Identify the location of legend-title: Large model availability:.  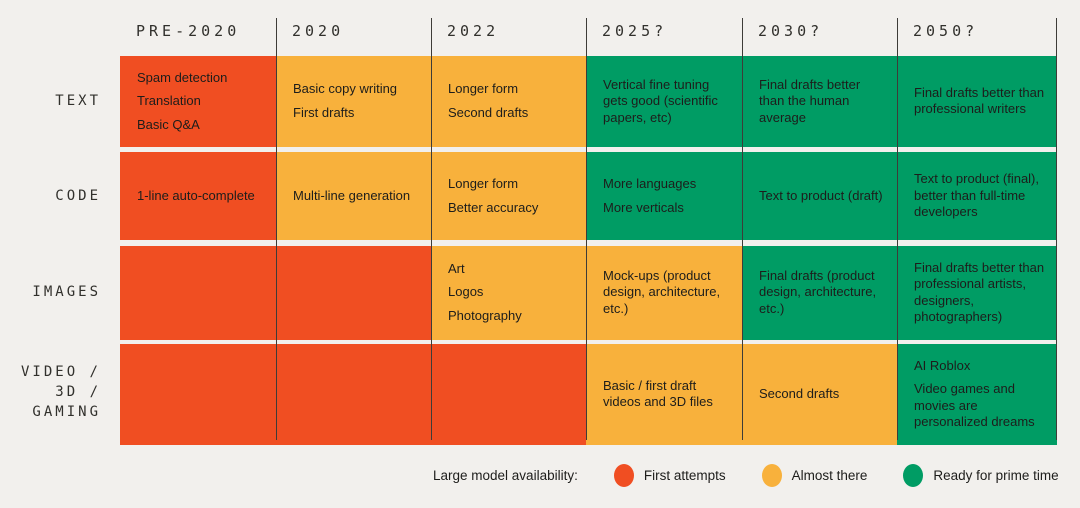
(505, 475).